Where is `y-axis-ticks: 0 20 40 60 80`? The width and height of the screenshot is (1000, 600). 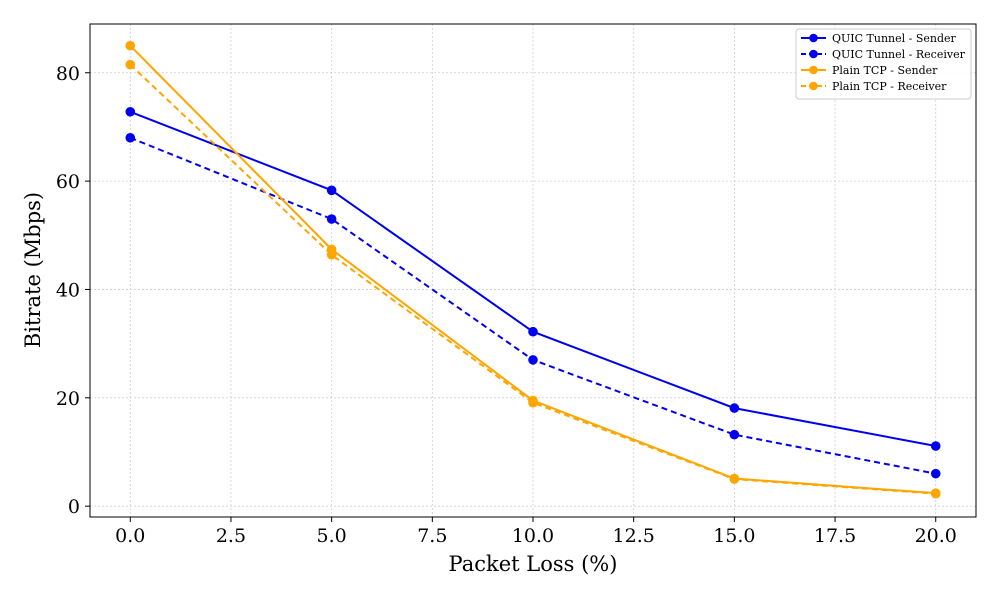
y-axis-ticks: 0 20 40 60 80 is located at coordinates (73, 290).